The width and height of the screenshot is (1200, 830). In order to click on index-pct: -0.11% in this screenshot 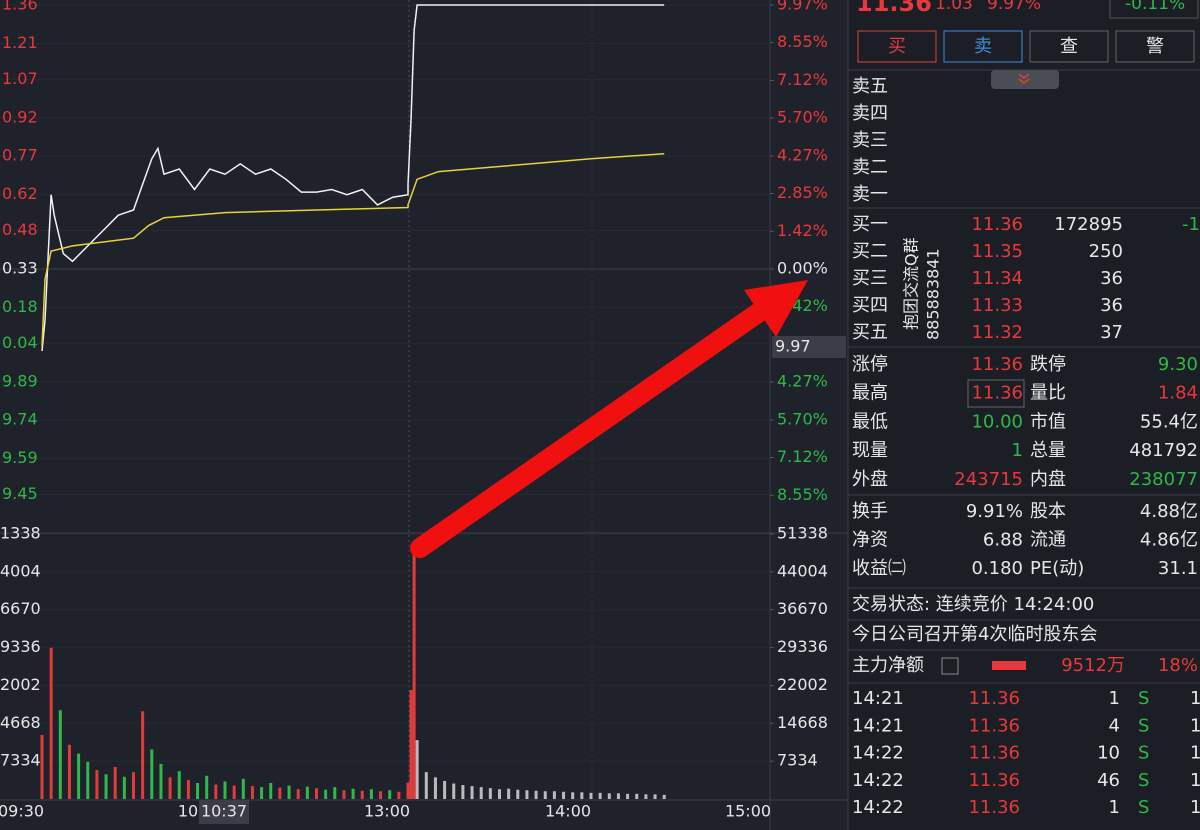, I will do `click(1155, 7)`.